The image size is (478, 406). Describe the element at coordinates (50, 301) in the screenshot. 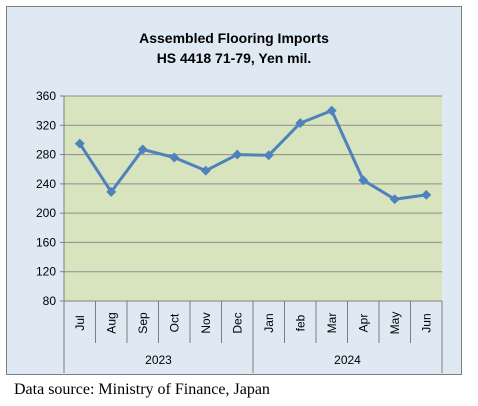

I see `y-tick-label: 80` at that location.